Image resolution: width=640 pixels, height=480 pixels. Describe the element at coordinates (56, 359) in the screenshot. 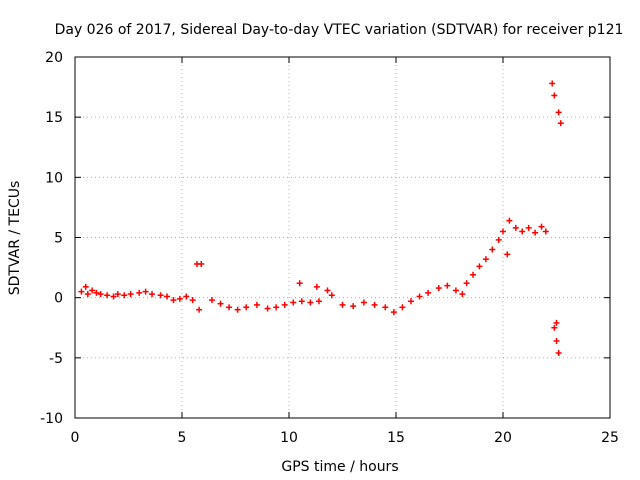

I see `y-tick-label: -5` at that location.